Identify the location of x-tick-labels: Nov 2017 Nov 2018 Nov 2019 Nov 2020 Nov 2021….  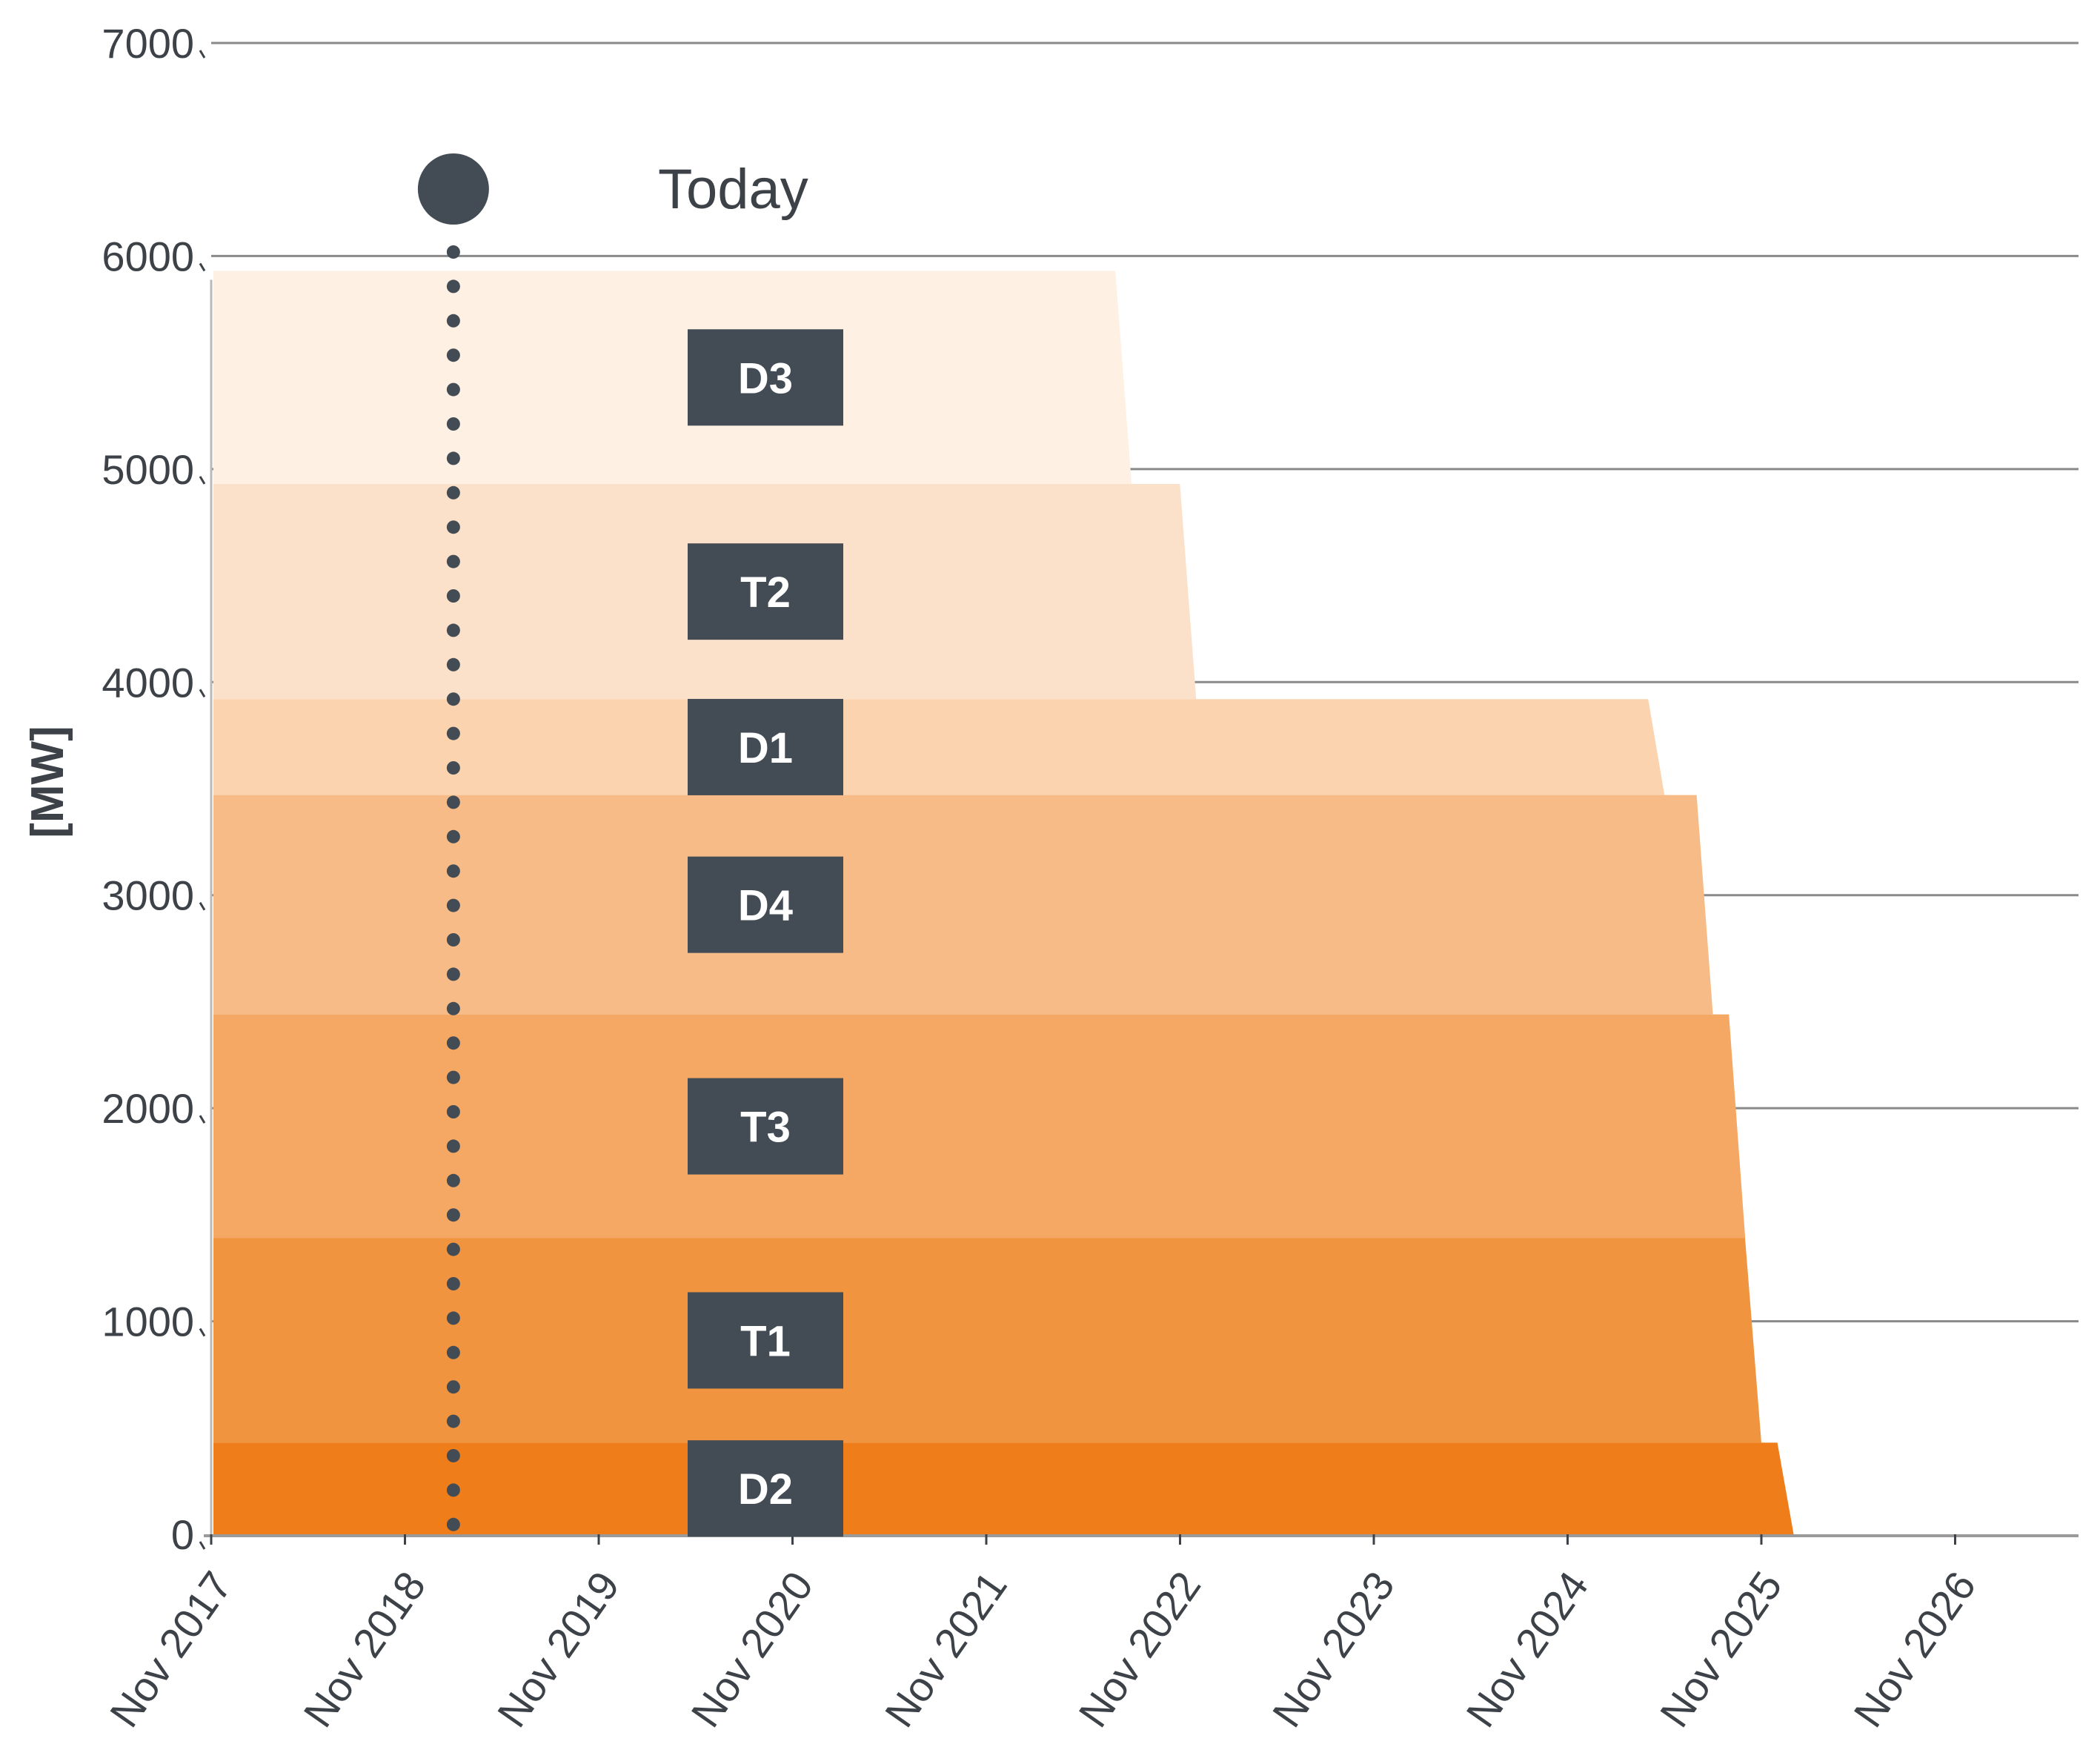
(1042, 1635).